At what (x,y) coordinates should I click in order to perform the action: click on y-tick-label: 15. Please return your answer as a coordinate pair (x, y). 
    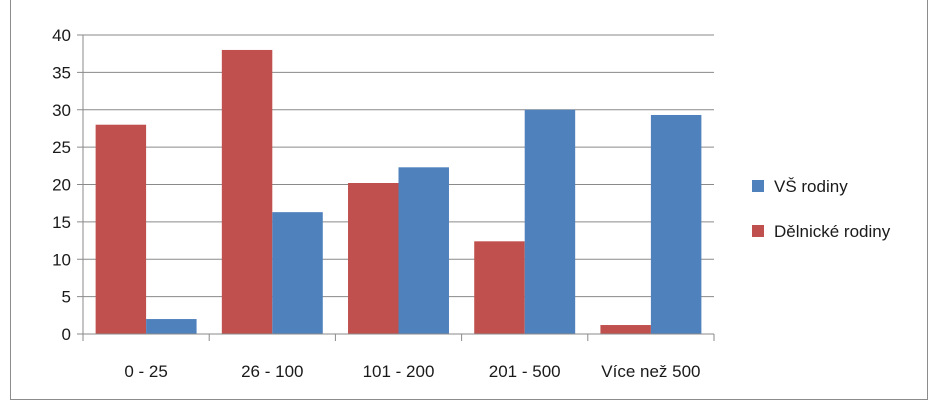
    Looking at the image, I should click on (61, 222).